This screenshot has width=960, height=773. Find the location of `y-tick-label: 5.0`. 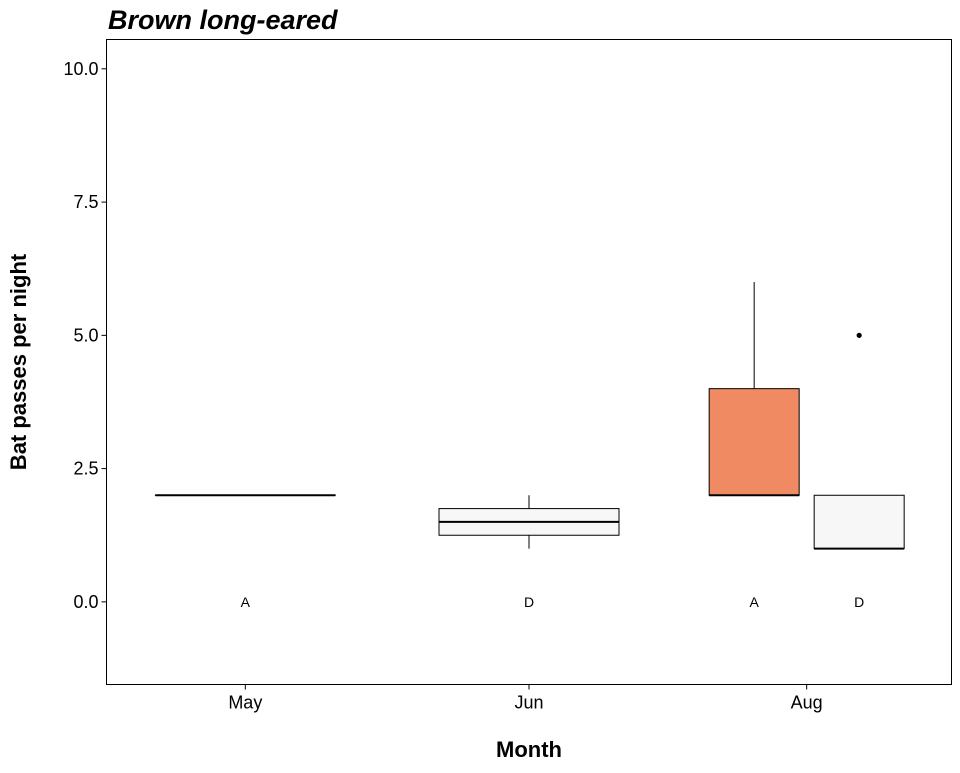

y-tick-label: 5.0 is located at coordinates (85, 335).